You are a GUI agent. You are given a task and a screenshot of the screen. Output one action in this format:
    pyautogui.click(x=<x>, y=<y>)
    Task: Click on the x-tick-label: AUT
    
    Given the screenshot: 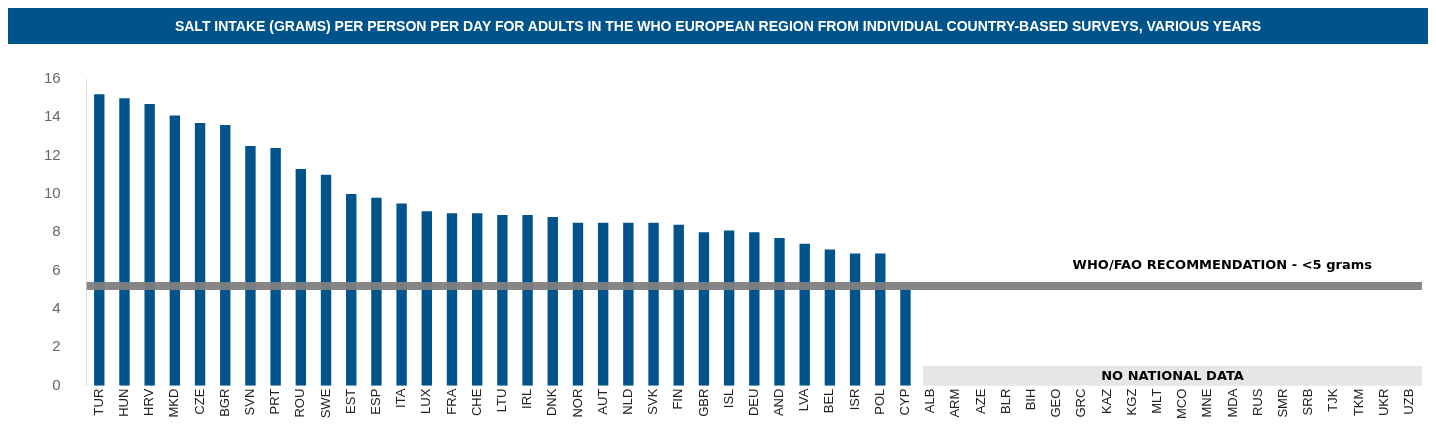 What is the action you would take?
    pyautogui.click(x=602, y=401)
    